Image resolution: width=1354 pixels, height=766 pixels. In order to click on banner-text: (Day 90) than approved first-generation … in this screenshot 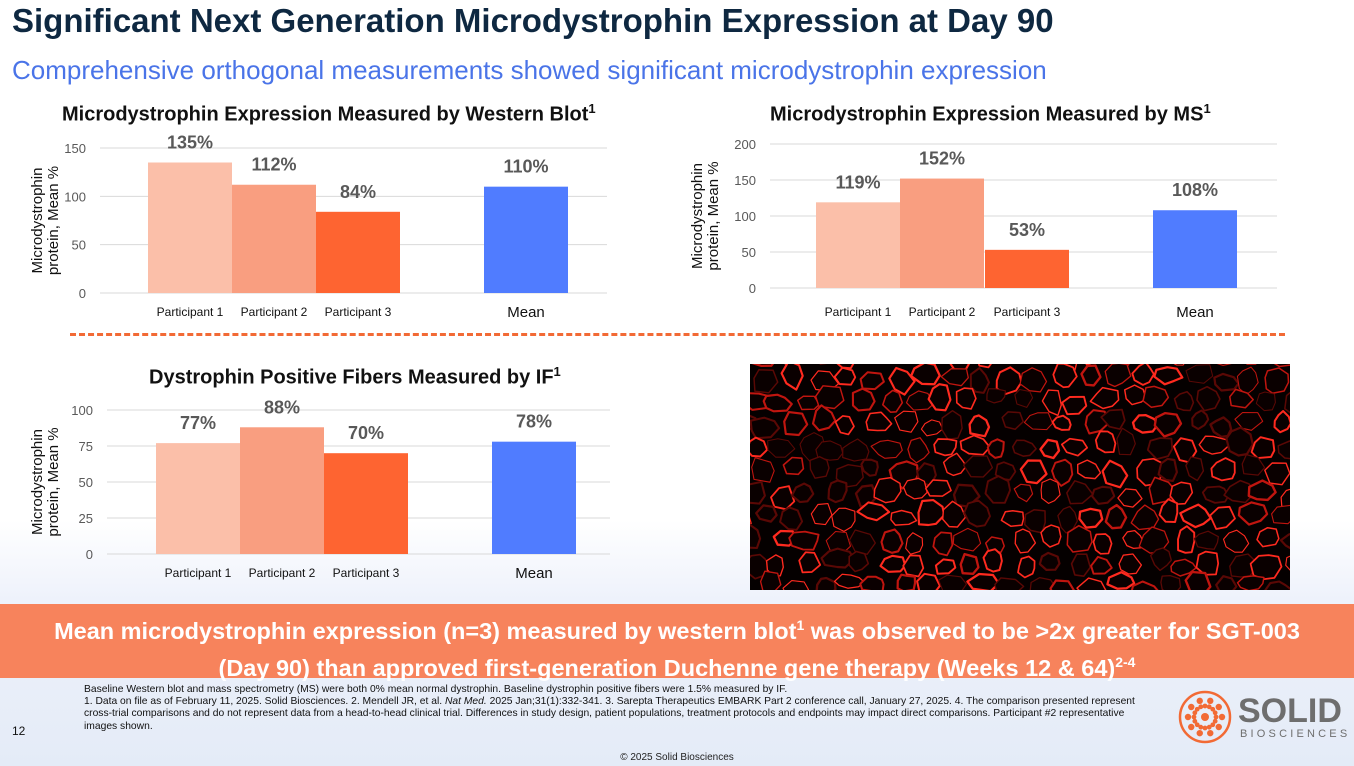, I will do `click(667, 667)`.